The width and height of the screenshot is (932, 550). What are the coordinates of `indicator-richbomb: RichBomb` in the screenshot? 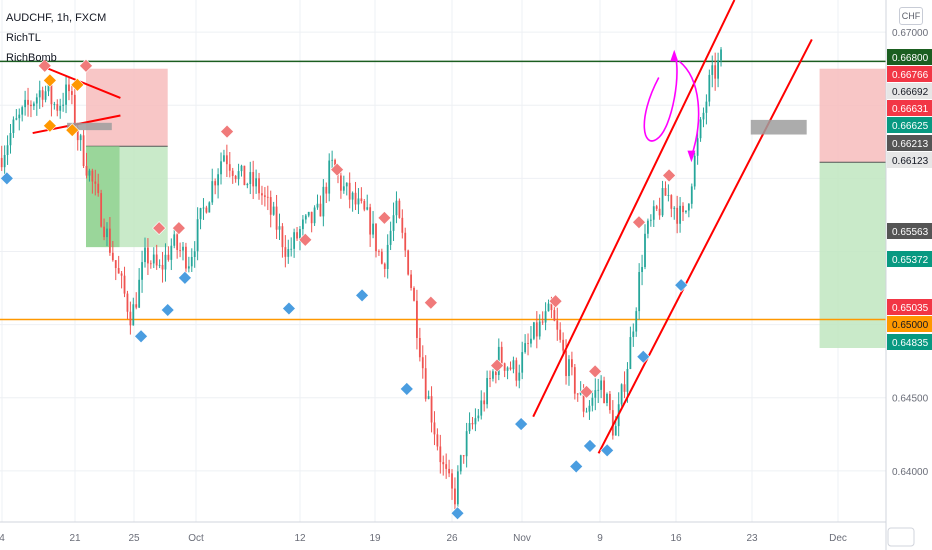 It's located at (31, 58).